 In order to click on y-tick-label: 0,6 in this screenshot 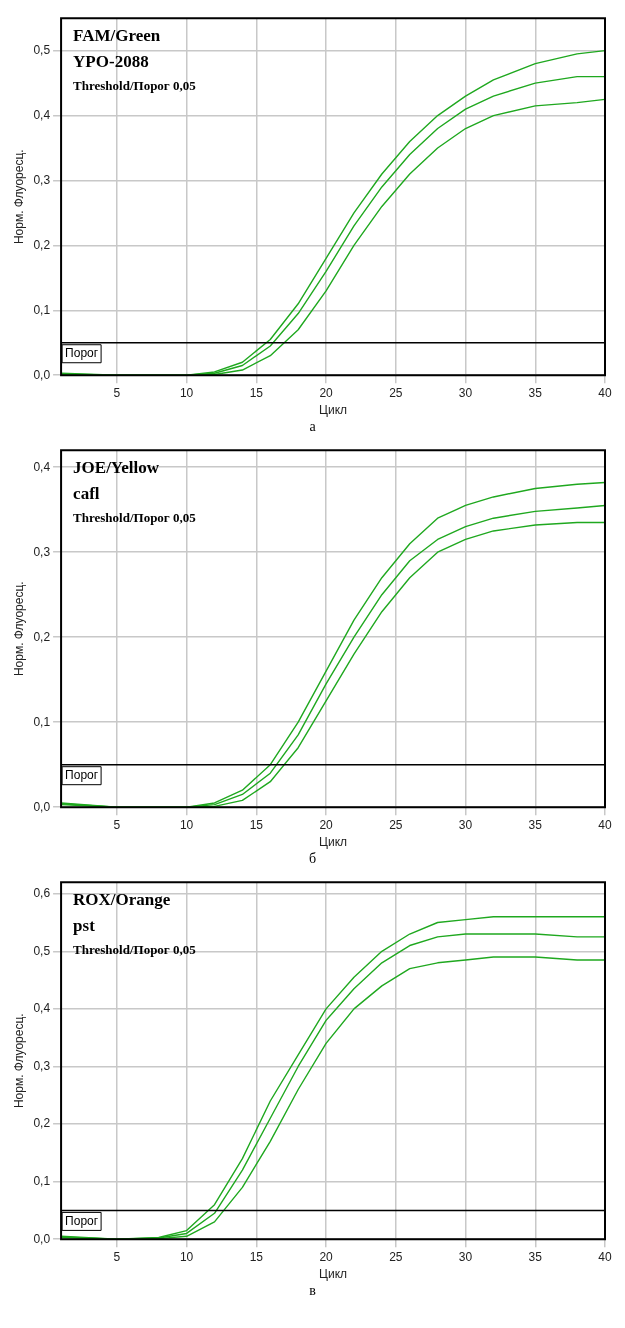, I will do `click(42, 893)`.